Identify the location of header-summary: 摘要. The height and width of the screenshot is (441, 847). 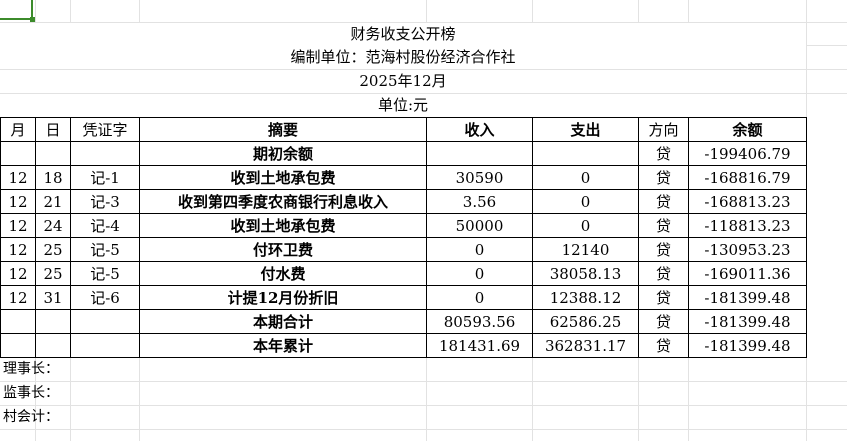
(283, 129).